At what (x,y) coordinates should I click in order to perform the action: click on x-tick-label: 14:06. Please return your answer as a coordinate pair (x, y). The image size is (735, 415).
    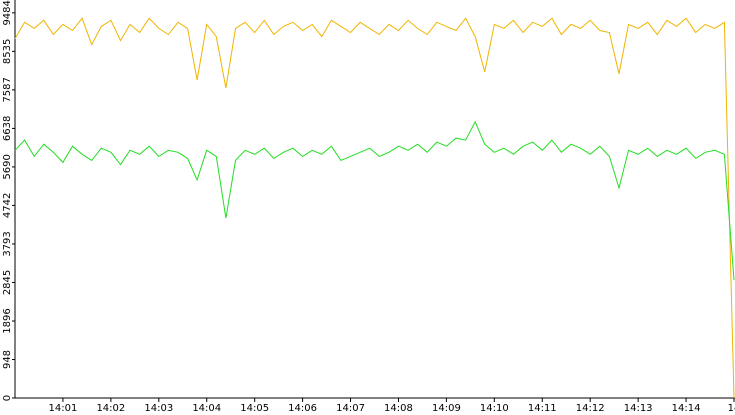
    Looking at the image, I should click on (302, 408).